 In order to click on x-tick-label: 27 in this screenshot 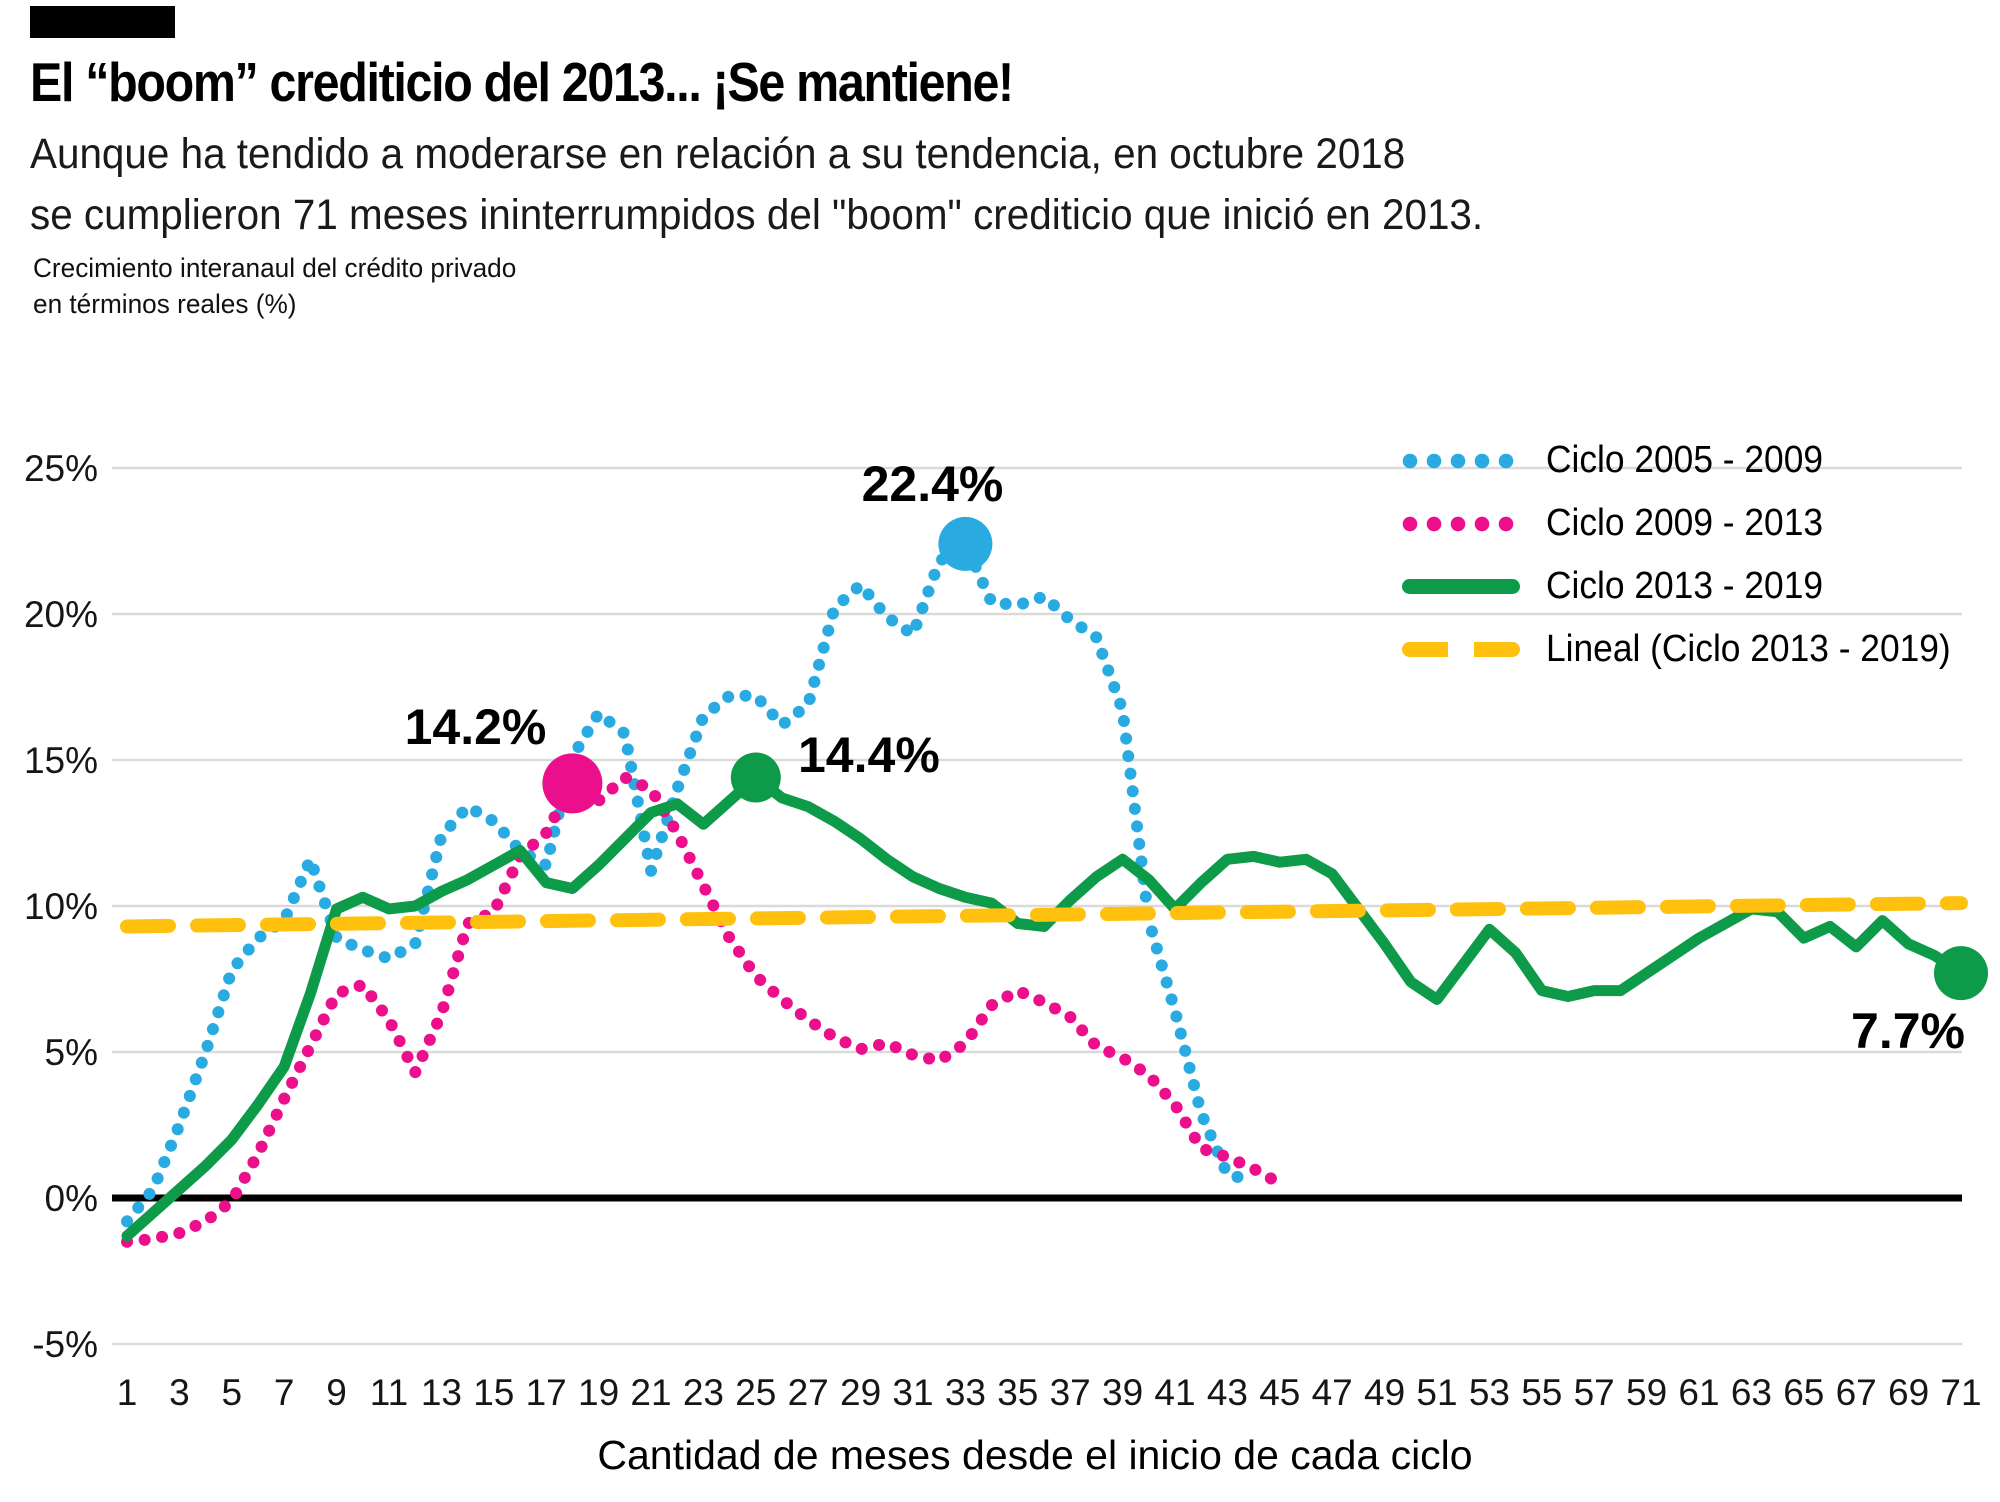, I will do `click(808, 1392)`.